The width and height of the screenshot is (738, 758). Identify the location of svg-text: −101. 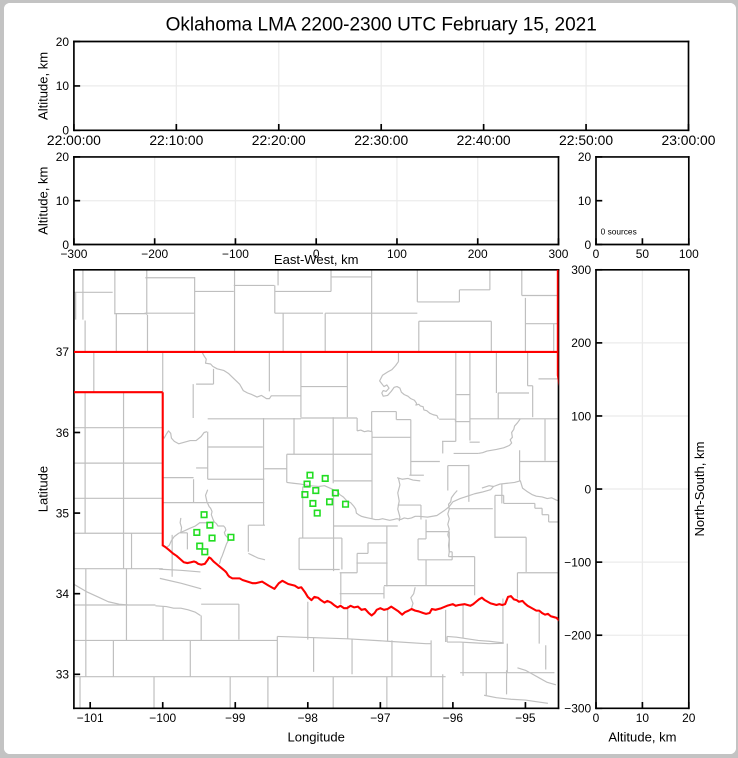
(90, 718).